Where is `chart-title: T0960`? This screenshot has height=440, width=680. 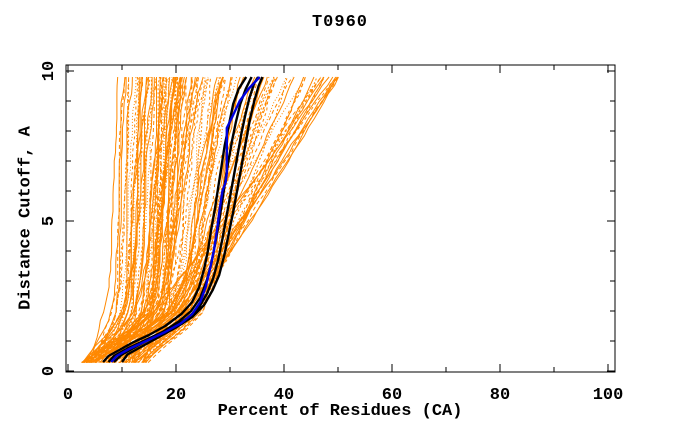
chart-title: T0960 is located at coordinates (339, 22).